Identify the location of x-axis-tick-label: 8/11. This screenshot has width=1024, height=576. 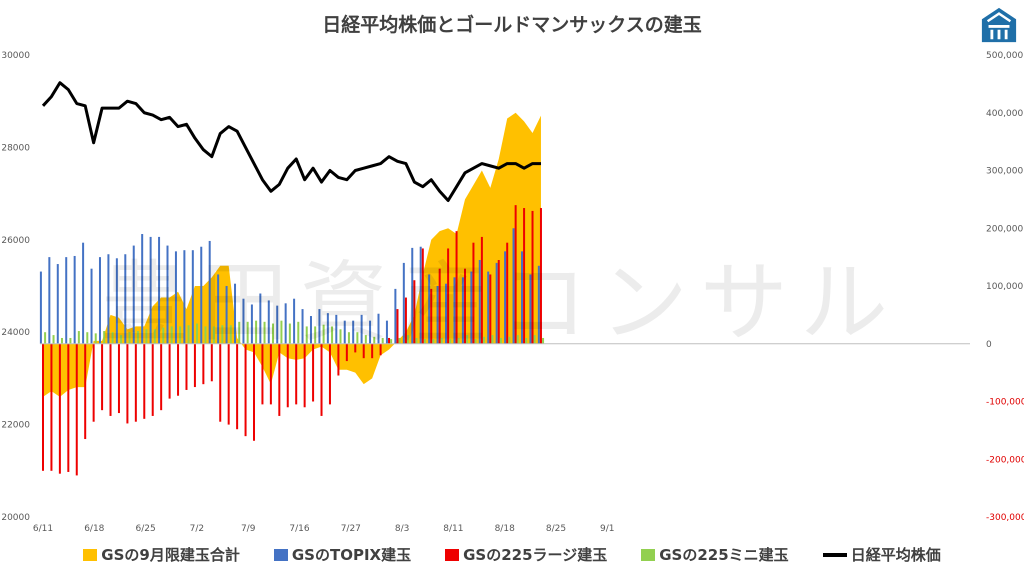
(453, 529).